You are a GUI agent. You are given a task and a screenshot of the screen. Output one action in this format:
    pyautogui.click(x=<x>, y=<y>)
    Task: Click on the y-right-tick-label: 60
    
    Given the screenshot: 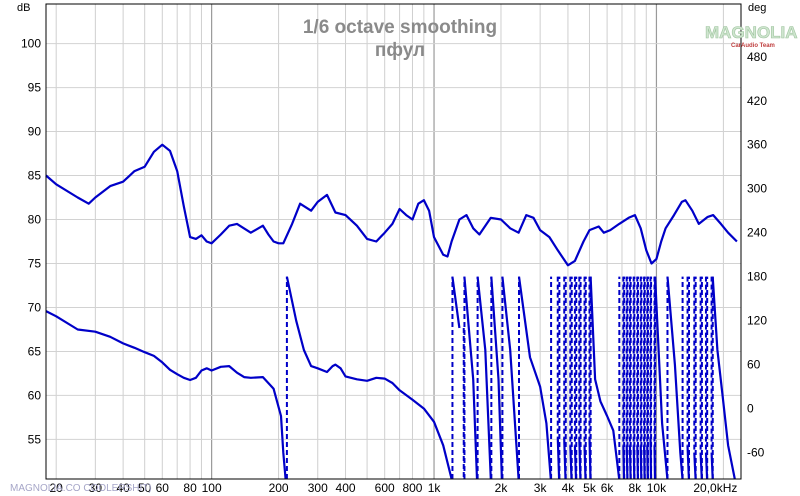 What is the action you would take?
    pyautogui.click(x=754, y=365)
    